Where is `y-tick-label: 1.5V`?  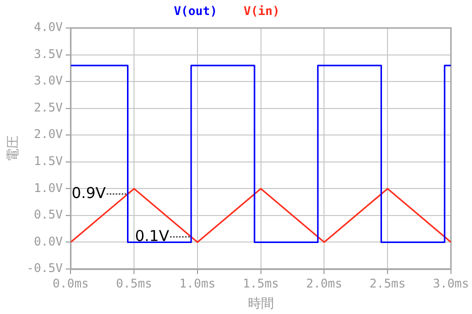
y-tick-label: 1.5V is located at coordinates (48, 161).